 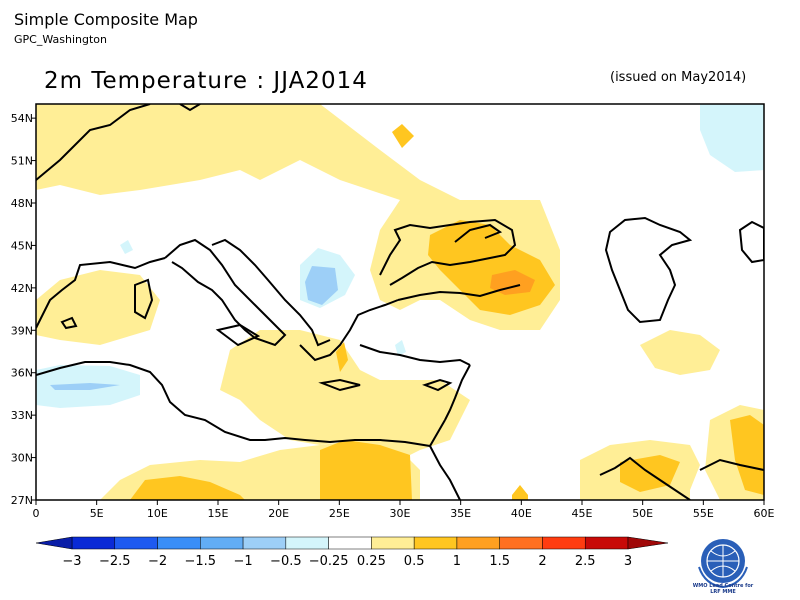 What do you see at coordinates (645, 478) in the screenshot?
I see `coast-persian-gulf` at bounding box center [645, 478].